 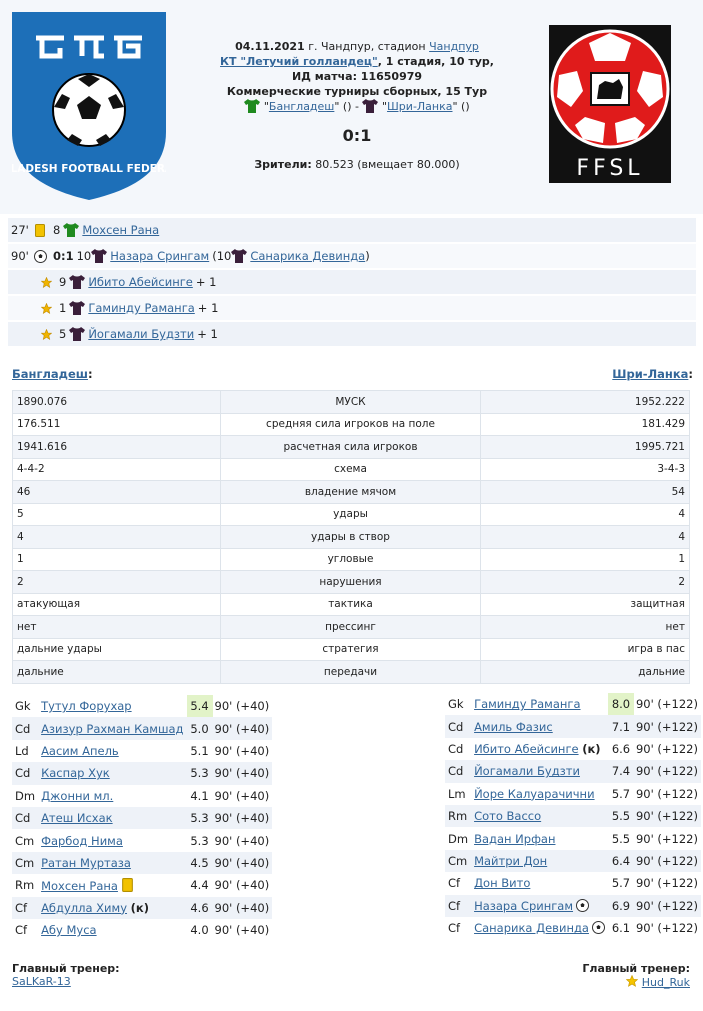 What do you see at coordinates (82, 840) in the screenshot?
I see `player-link: Фарбод Нима` at bounding box center [82, 840].